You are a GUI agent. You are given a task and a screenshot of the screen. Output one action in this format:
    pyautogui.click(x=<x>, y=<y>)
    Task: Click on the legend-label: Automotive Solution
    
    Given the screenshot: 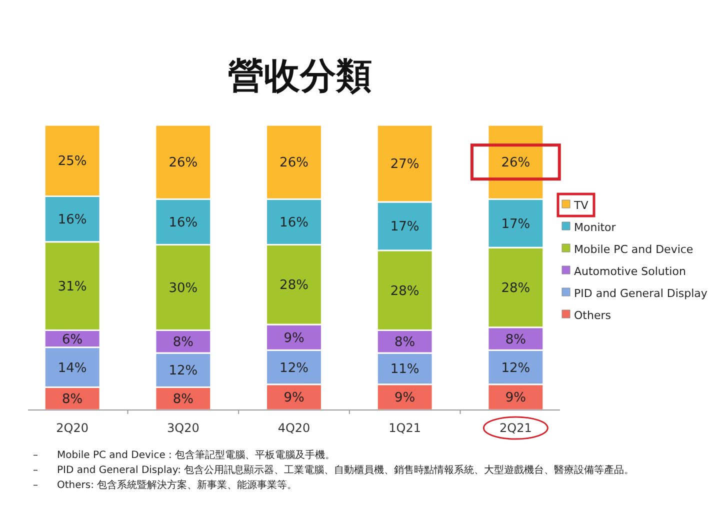 What is the action you would take?
    pyautogui.click(x=630, y=271)
    